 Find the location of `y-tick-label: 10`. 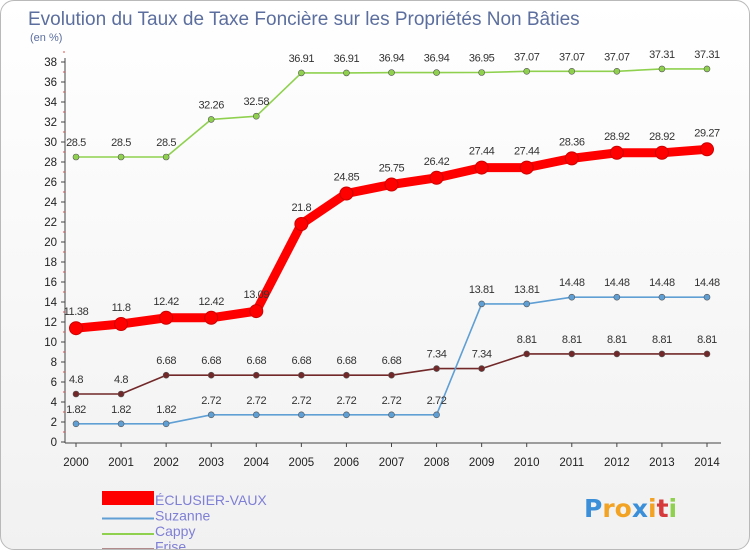

y-tick-label: 10 is located at coordinates (50, 343).